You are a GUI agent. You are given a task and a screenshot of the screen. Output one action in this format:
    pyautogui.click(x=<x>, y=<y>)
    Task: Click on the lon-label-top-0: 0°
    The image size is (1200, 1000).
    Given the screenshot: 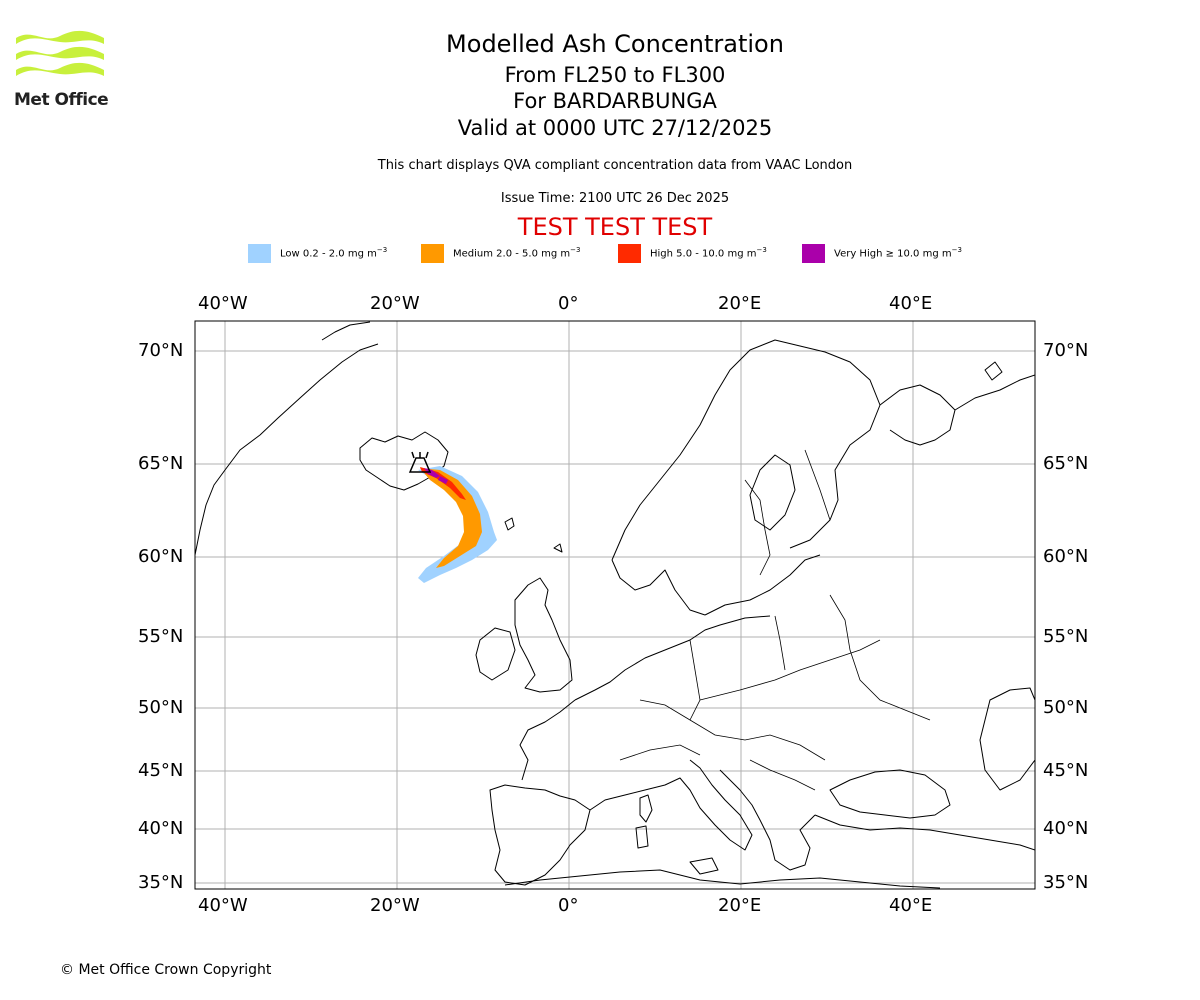 What is the action you would take?
    pyautogui.click(x=568, y=303)
    